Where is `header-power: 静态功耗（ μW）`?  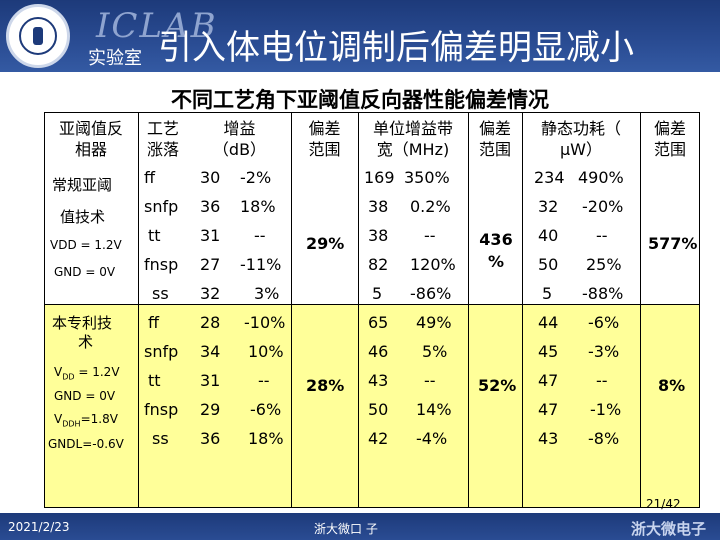 header-power: 静态功耗（ μW） is located at coordinates (580, 139).